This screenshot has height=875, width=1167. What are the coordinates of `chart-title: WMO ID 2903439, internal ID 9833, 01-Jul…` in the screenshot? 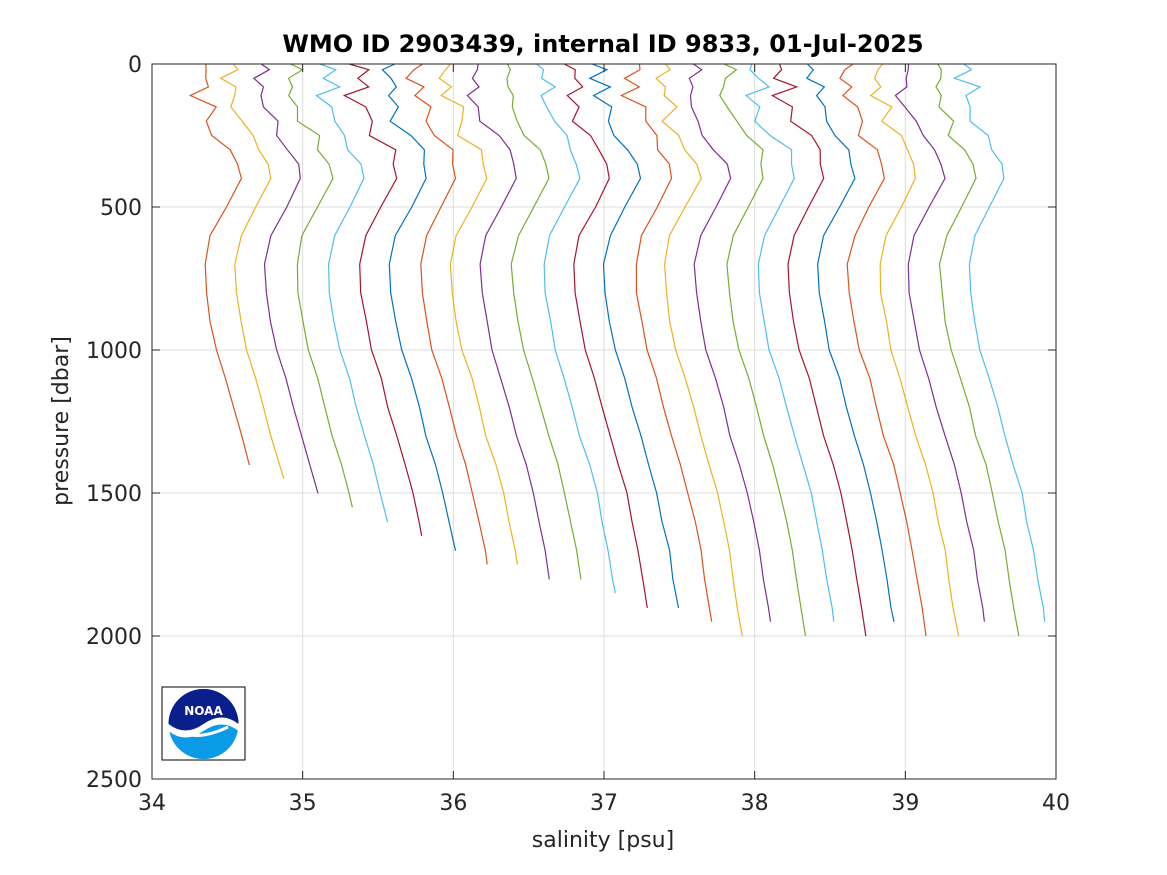 It's located at (602, 44).